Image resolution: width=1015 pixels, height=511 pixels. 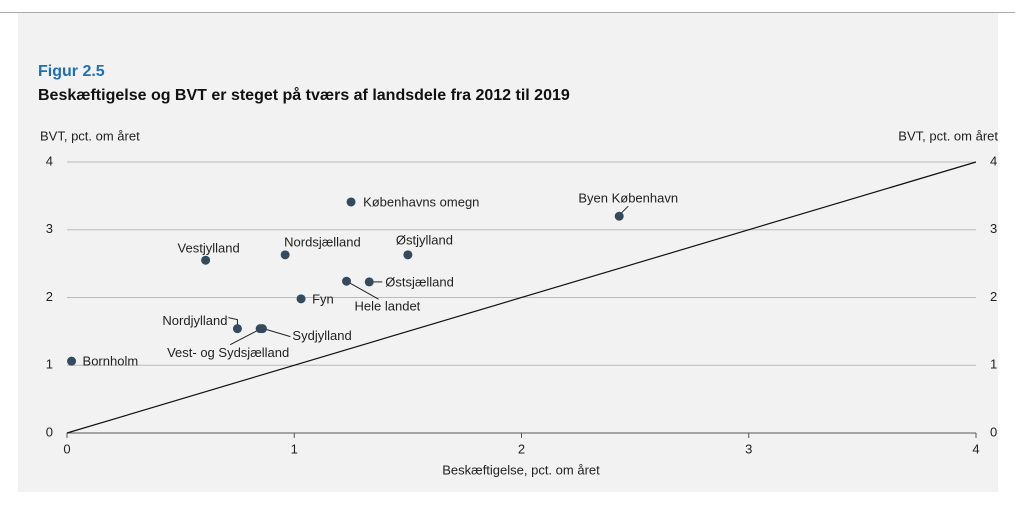 I want to click on x-tick-label: 4, so click(x=975, y=448).